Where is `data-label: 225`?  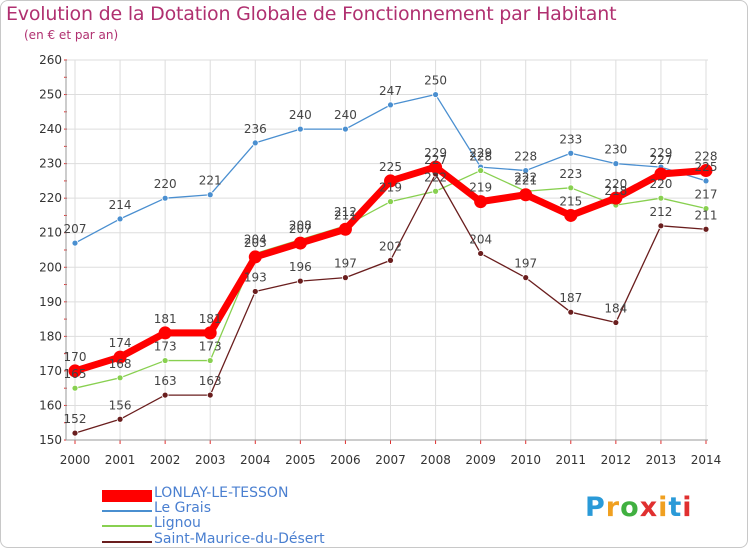 data-label: 225 is located at coordinates (390, 167).